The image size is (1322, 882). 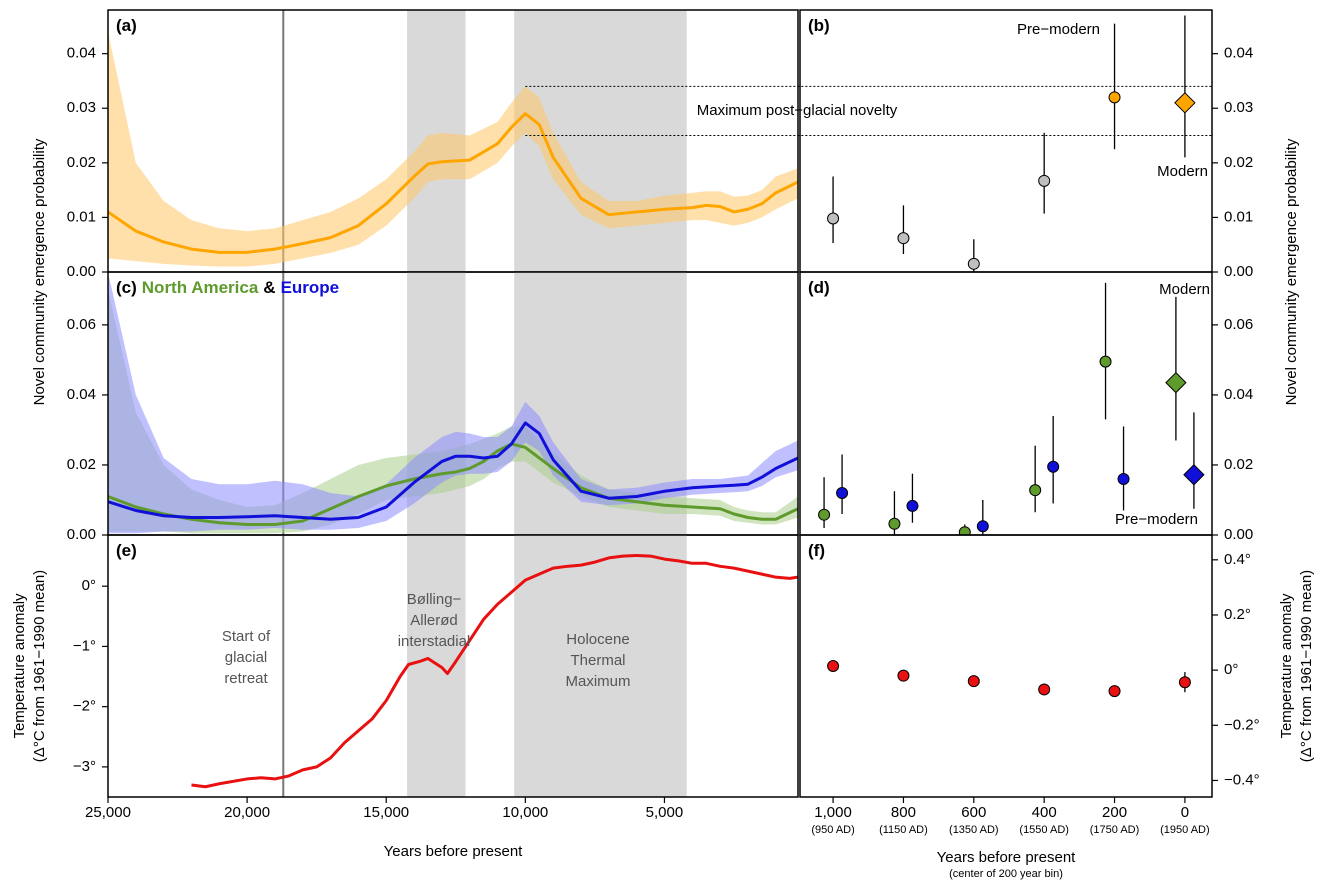 I want to click on annotation: Modern, so click(x=1182, y=171).